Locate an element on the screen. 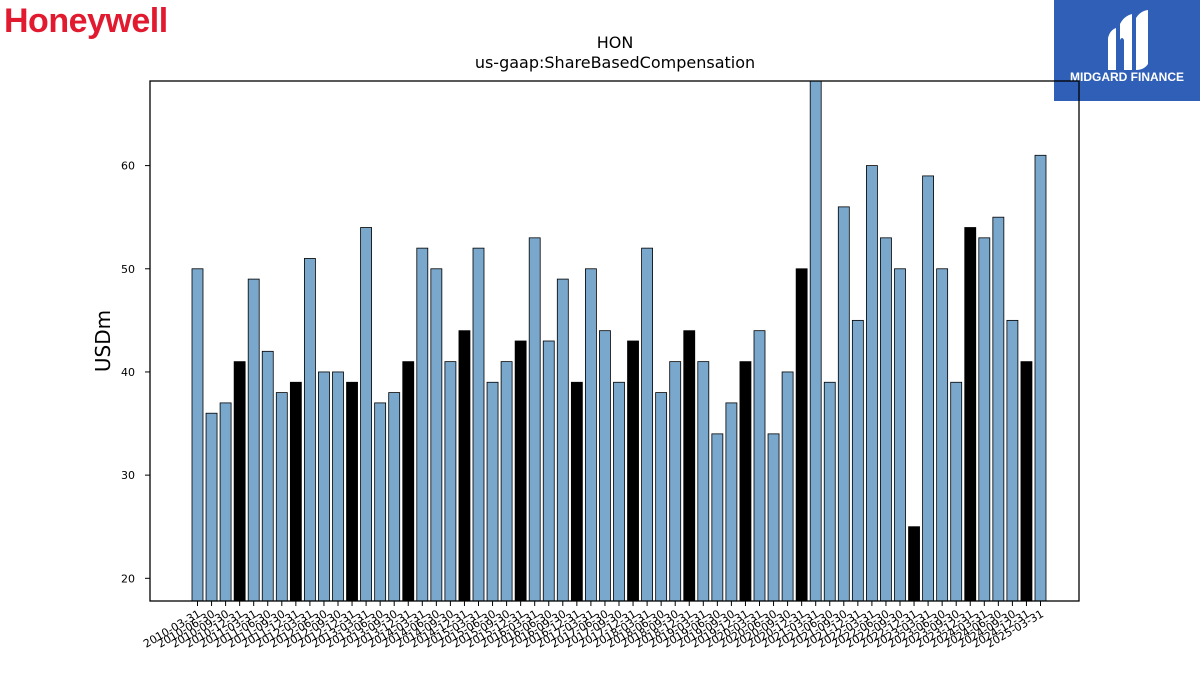 The width and height of the screenshot is (1200, 675). midgard-finance-logo: MIDGARD FINANCE is located at coordinates (1127, 50).